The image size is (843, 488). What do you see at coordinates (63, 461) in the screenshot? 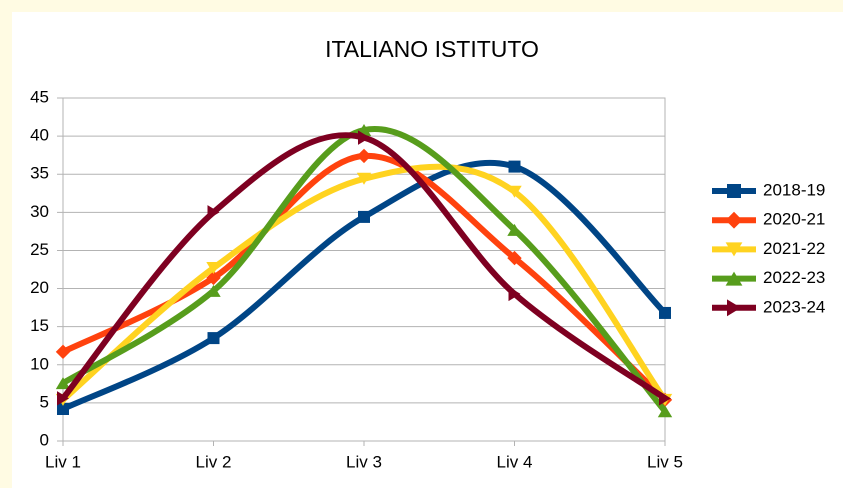
I see `x-tick-label: Liv 1` at bounding box center [63, 461].